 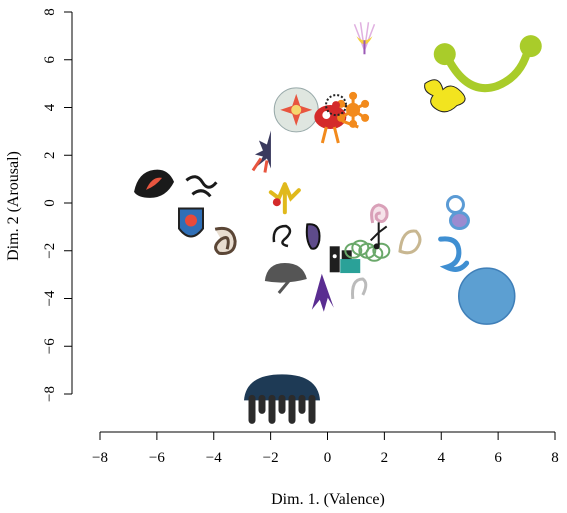 I want to click on y-tick-label: −4, so click(x=50, y=298).